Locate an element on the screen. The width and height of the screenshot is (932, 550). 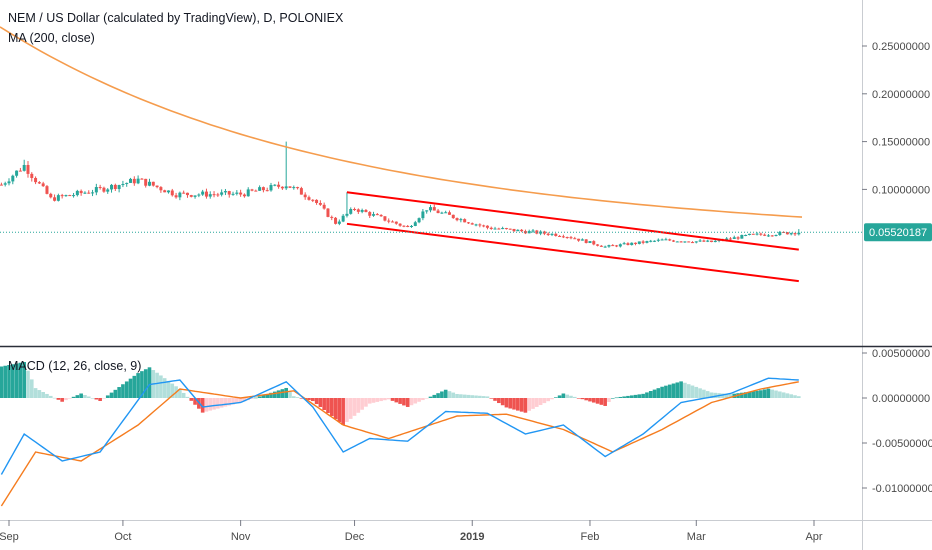
y-tick-label: 0.25000000 is located at coordinates (901, 47).